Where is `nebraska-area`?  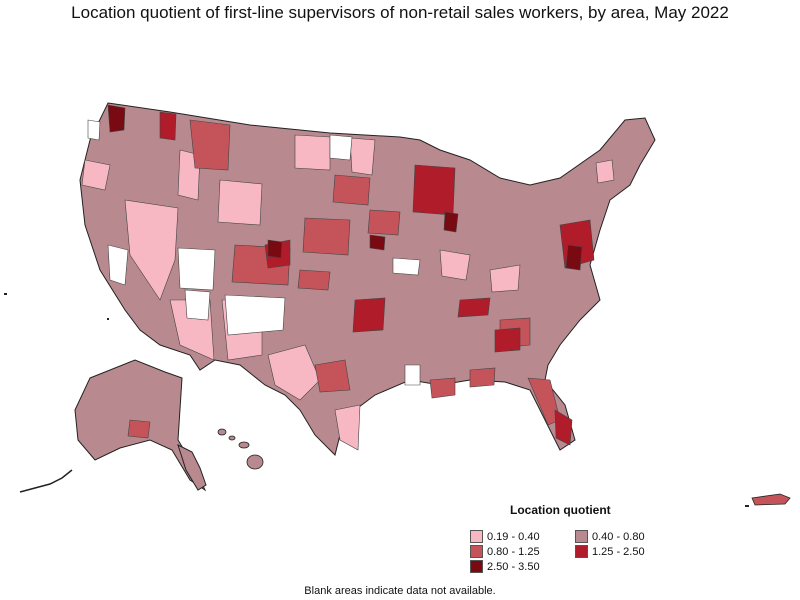 nebraska-area is located at coordinates (326, 236).